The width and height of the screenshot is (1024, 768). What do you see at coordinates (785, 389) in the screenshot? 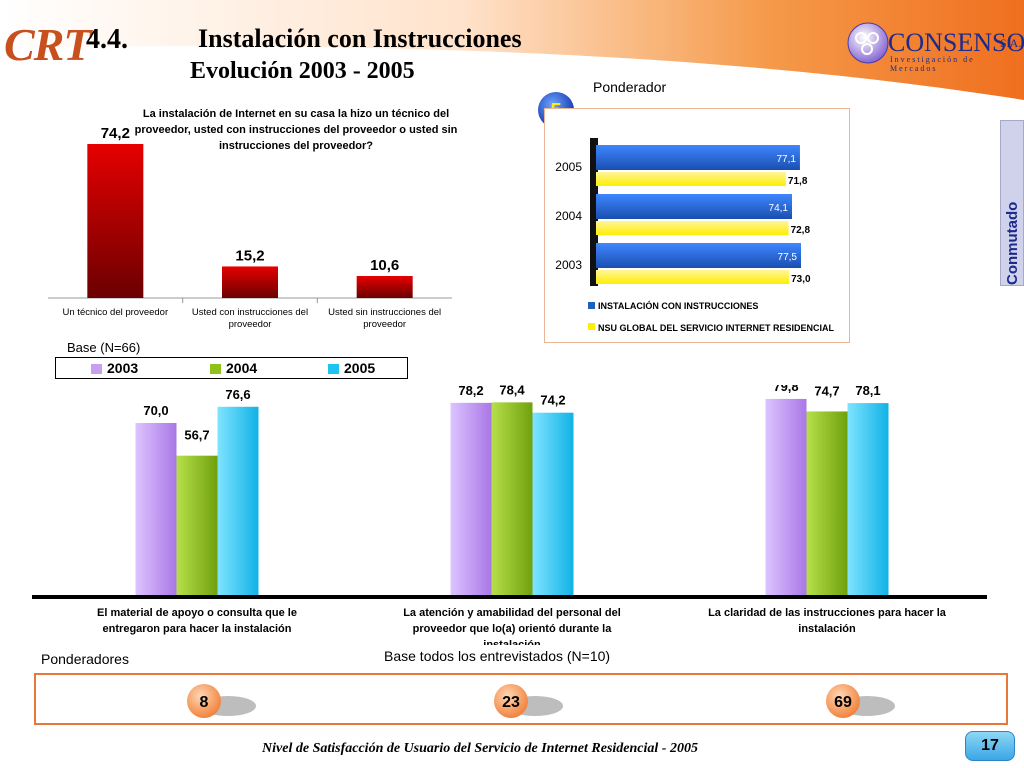
I see `chart3-value-label: 79,8` at bounding box center [785, 389].